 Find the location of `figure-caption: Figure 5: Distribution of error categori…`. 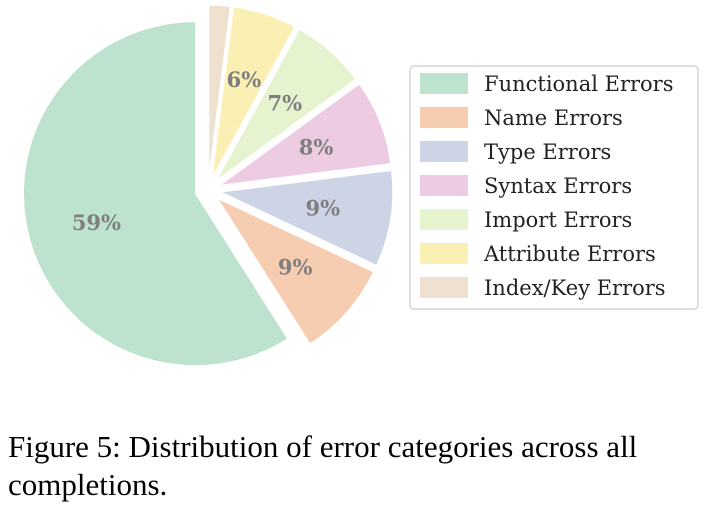

figure-caption: Figure 5: Distribution of error categori… is located at coordinates (323, 465).